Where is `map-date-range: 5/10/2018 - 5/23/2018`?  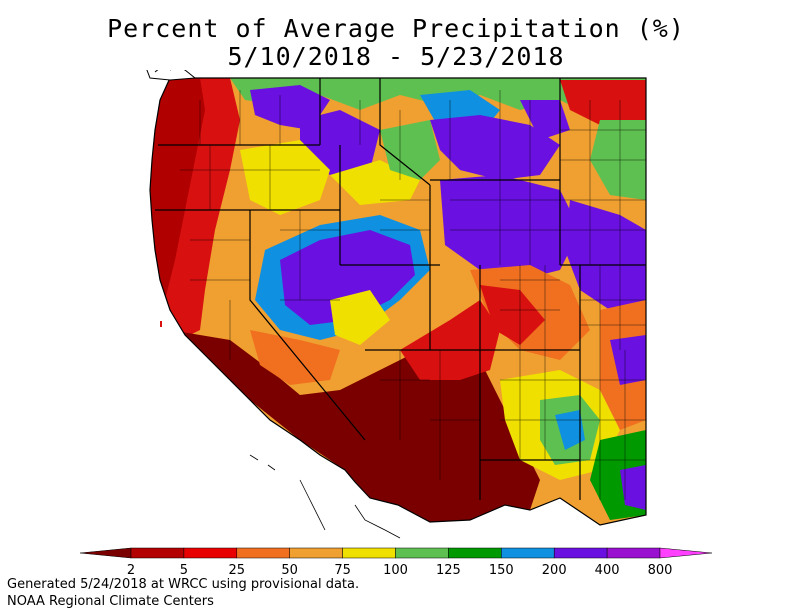 map-date-range: 5/10/2018 - 5/23/2018 is located at coordinates (396, 56).